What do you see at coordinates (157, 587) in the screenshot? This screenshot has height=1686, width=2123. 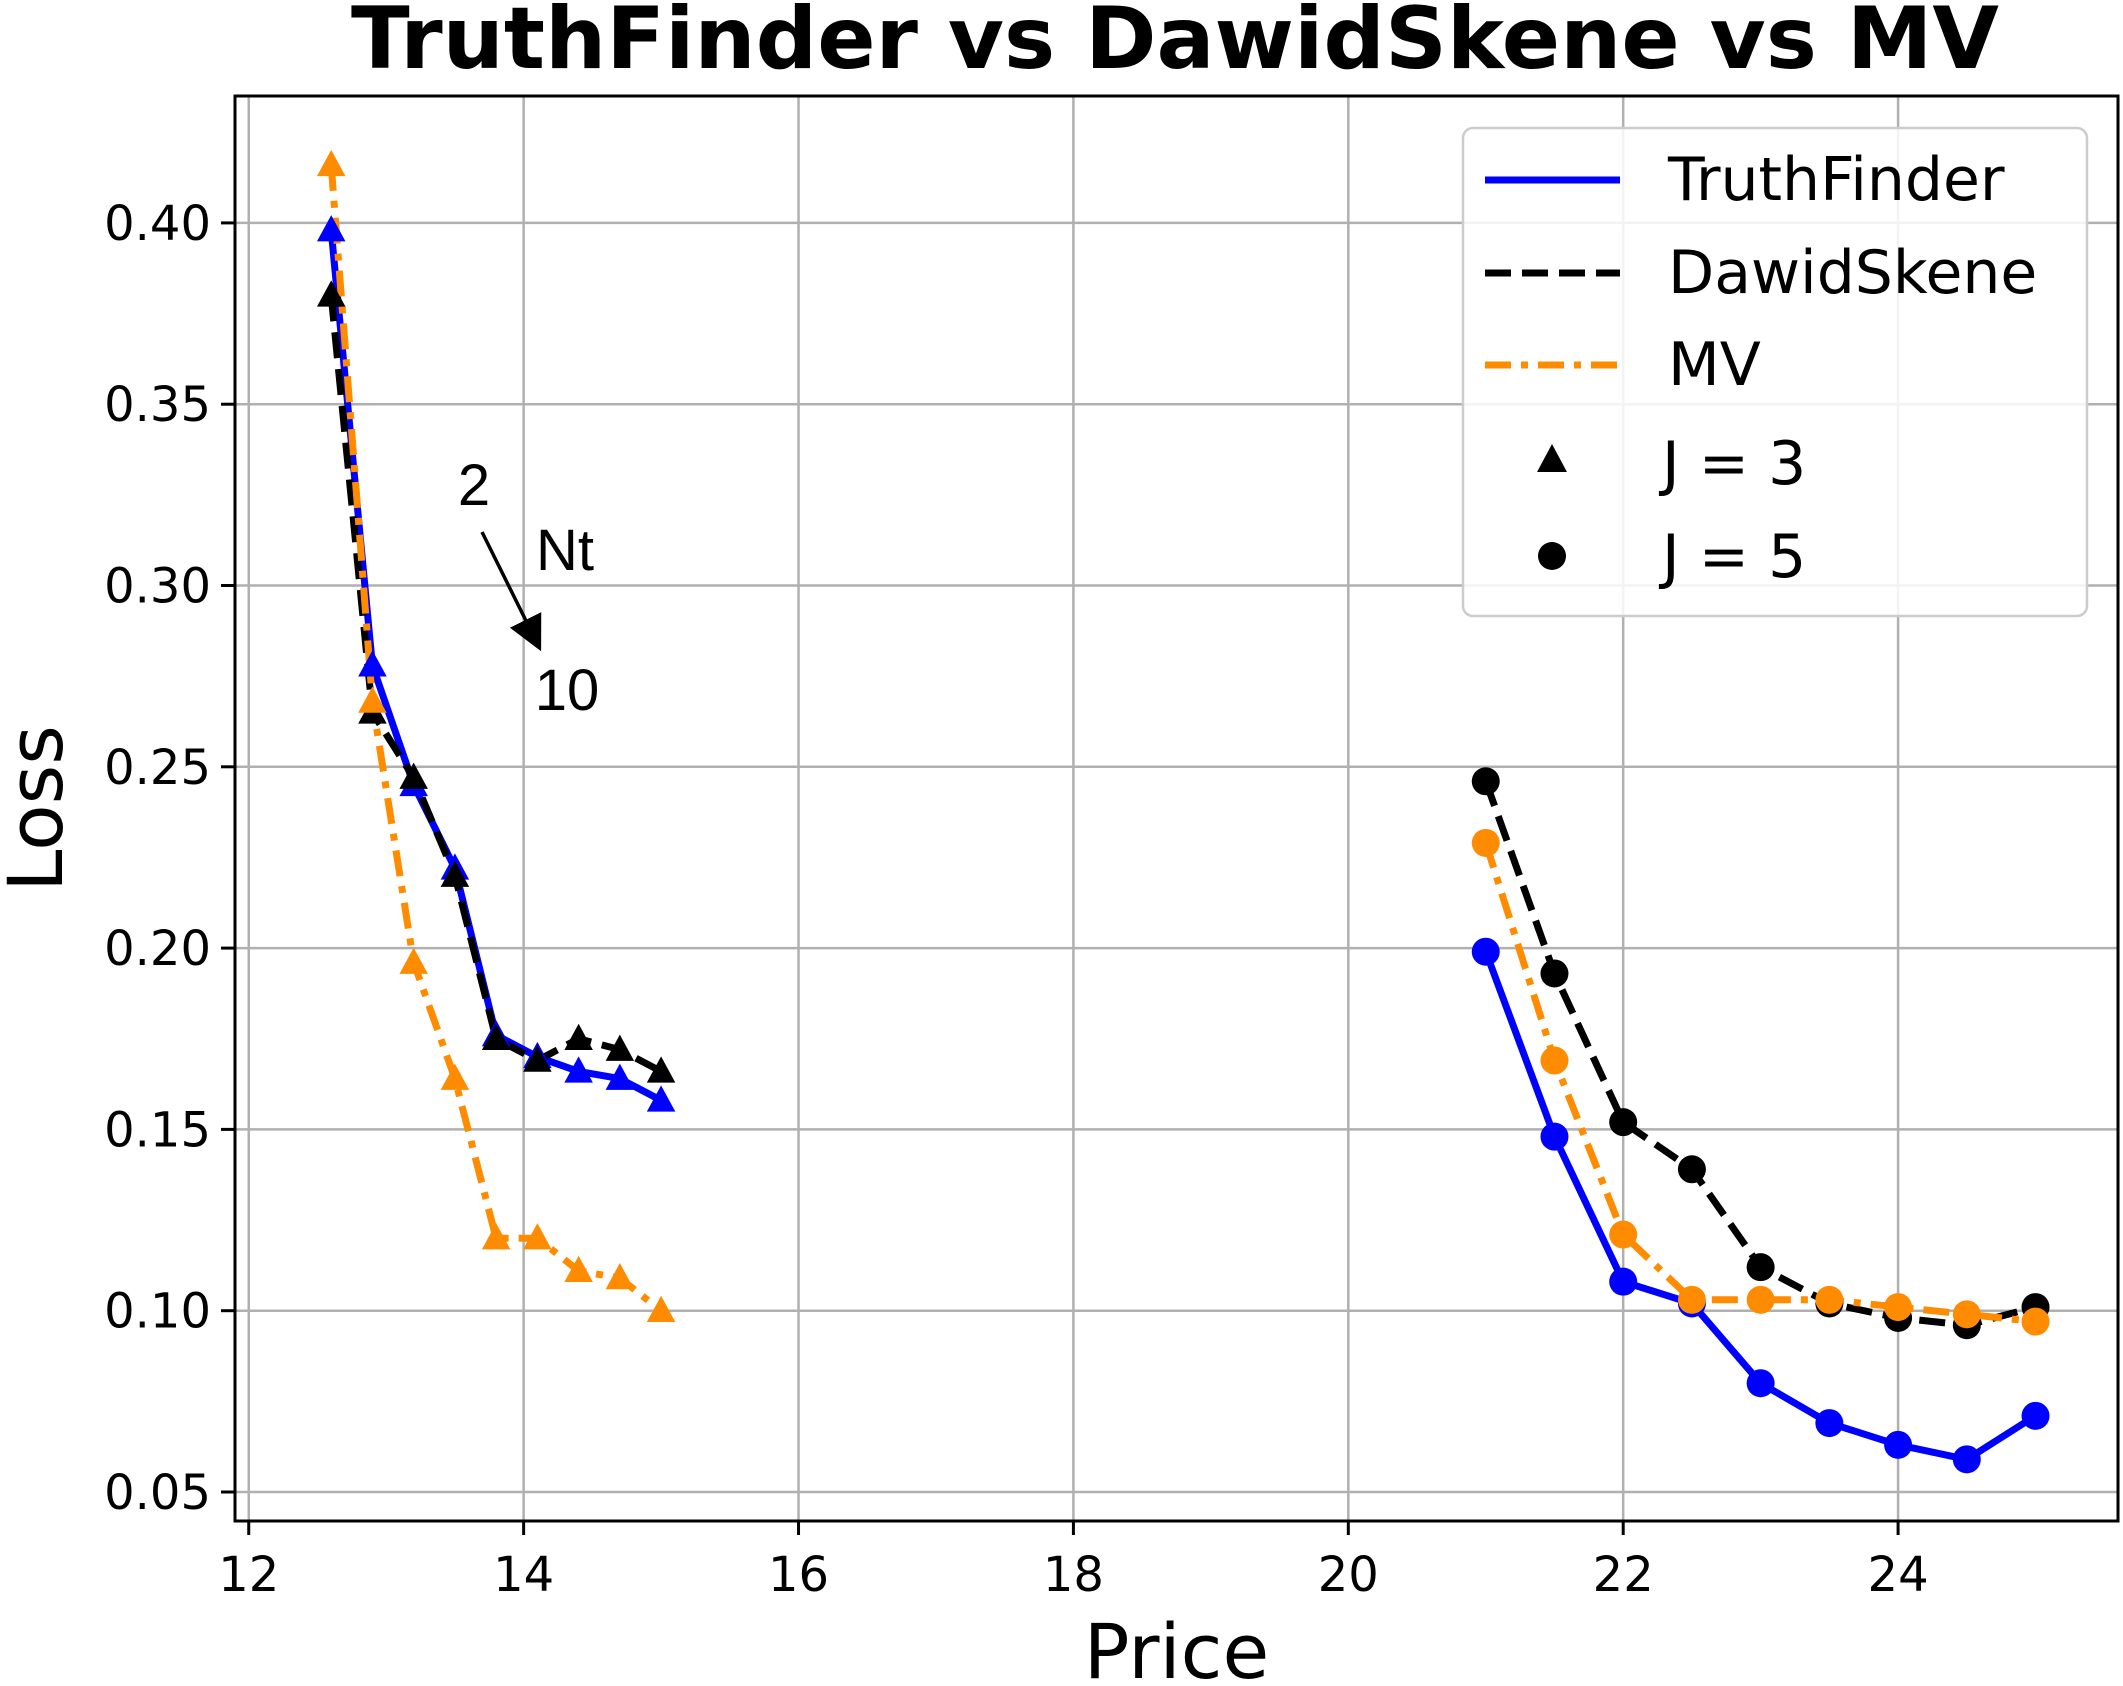 I see `y-tick-label: 0.30` at bounding box center [157, 587].